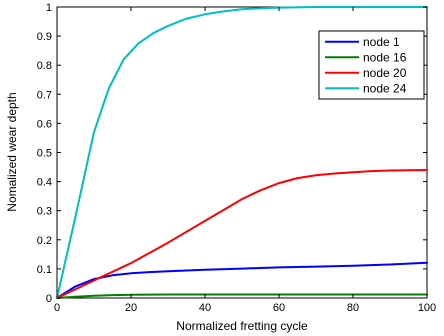  I want to click on y-tick-label: 0.6, so click(44, 124).